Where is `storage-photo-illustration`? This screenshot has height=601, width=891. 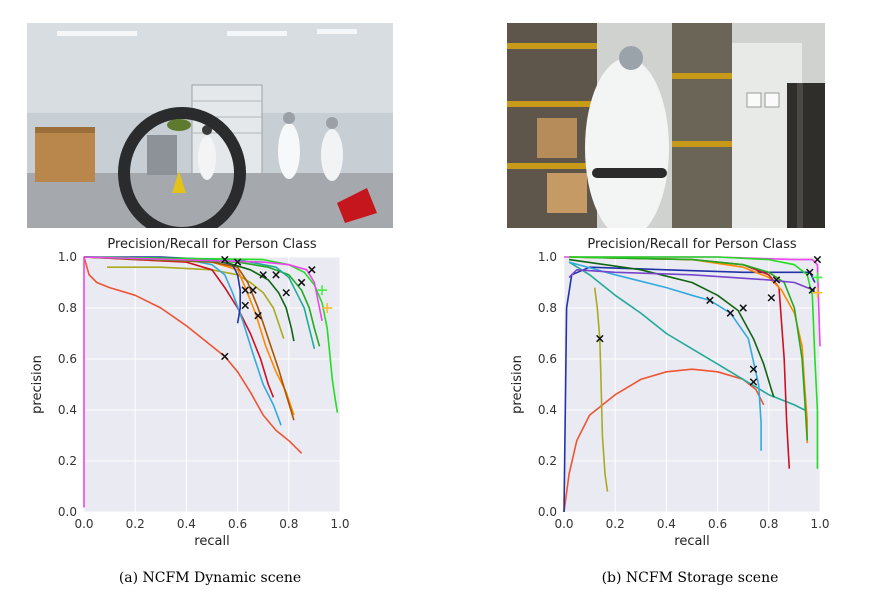 storage-photo-illustration is located at coordinates (666, 125).